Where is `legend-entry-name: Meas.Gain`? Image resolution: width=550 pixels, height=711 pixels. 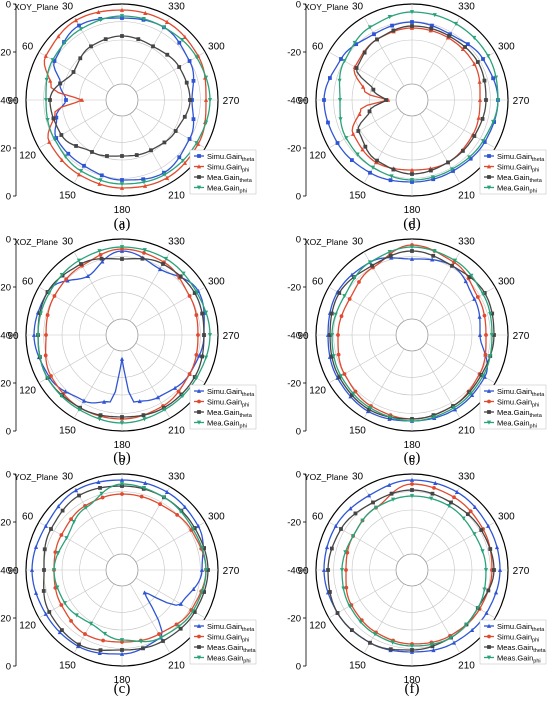 legend-entry-name: Meas.Gain is located at coordinates (225, 658).